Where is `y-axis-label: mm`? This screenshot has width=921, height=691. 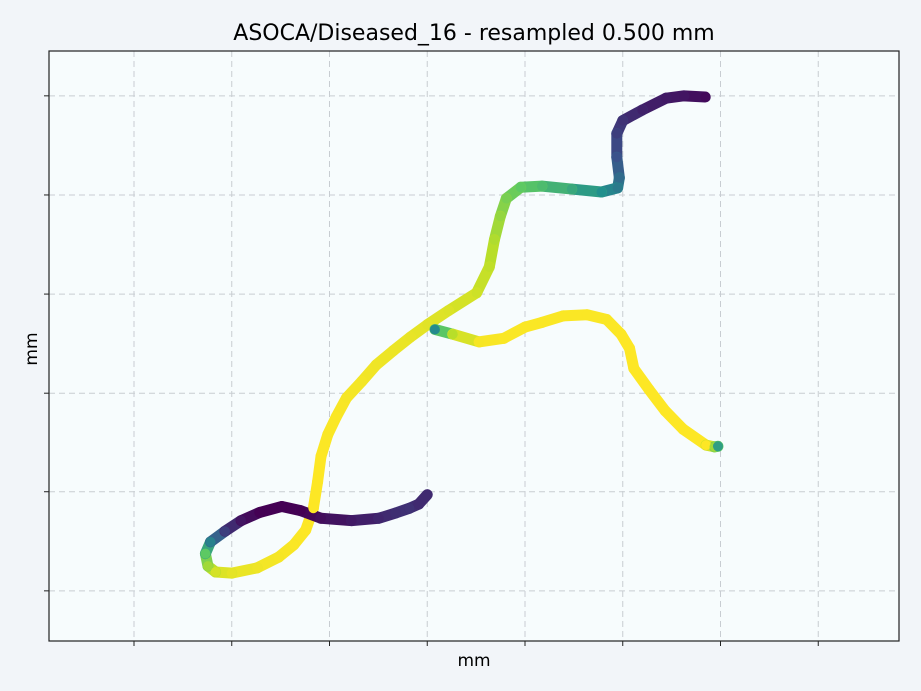
y-axis-label: mm is located at coordinates (32, 348).